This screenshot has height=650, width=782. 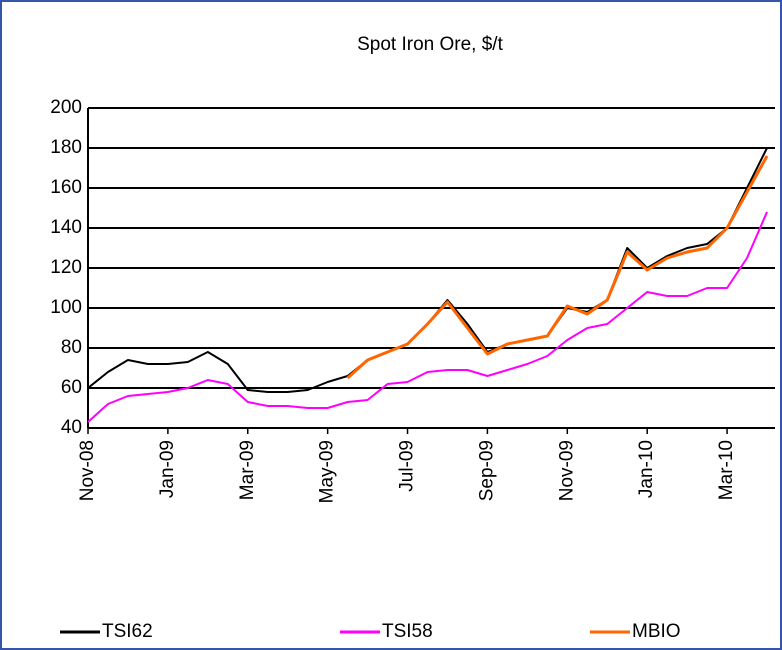 What do you see at coordinates (247, 470) in the screenshot?
I see `x-tick-label: Mar-09` at bounding box center [247, 470].